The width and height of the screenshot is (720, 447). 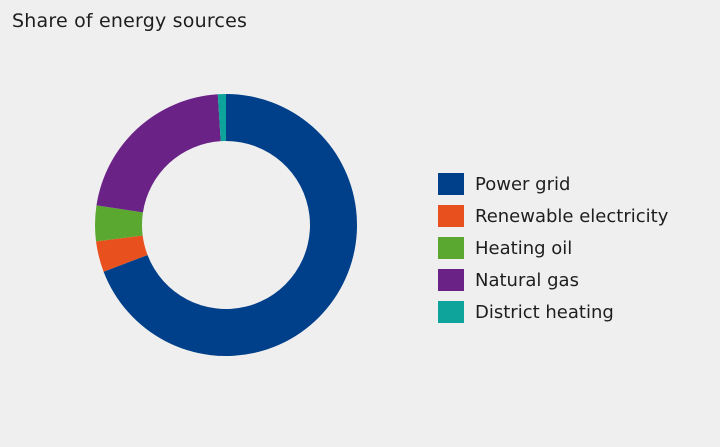 I want to click on legend-item-natural-gas: Natural gas, so click(x=553, y=280).